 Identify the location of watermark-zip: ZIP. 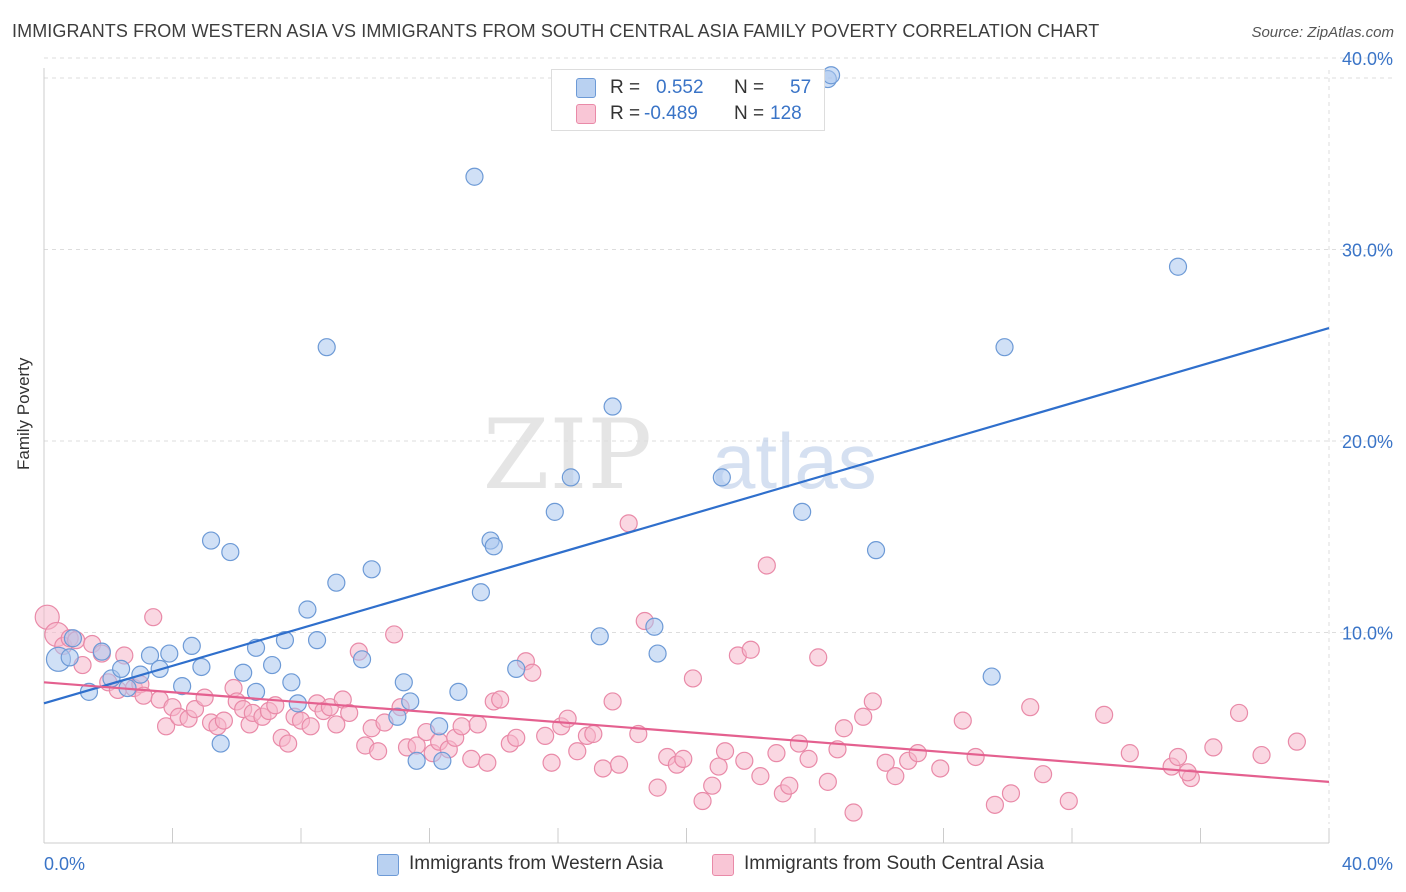
(567, 455).